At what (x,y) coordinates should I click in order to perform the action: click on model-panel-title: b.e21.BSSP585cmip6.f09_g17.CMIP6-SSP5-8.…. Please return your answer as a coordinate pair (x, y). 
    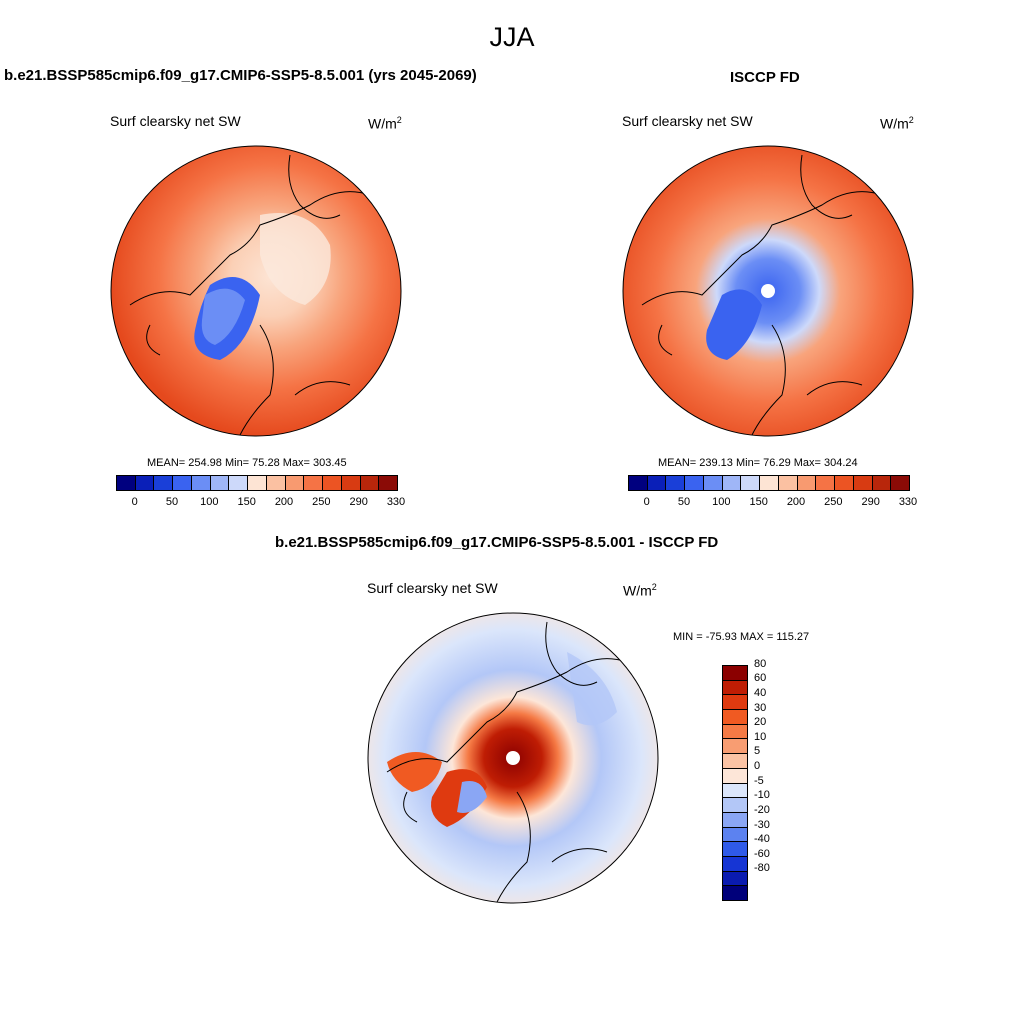
    Looking at the image, I should click on (240, 75).